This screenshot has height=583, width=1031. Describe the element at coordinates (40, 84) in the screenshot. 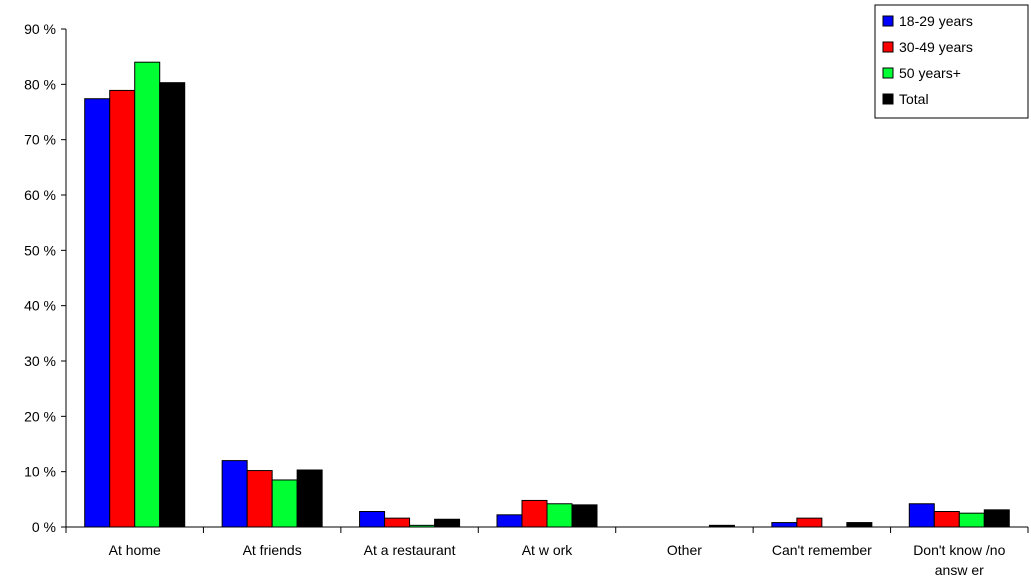

I see `y-tick-label: 80 %` at that location.